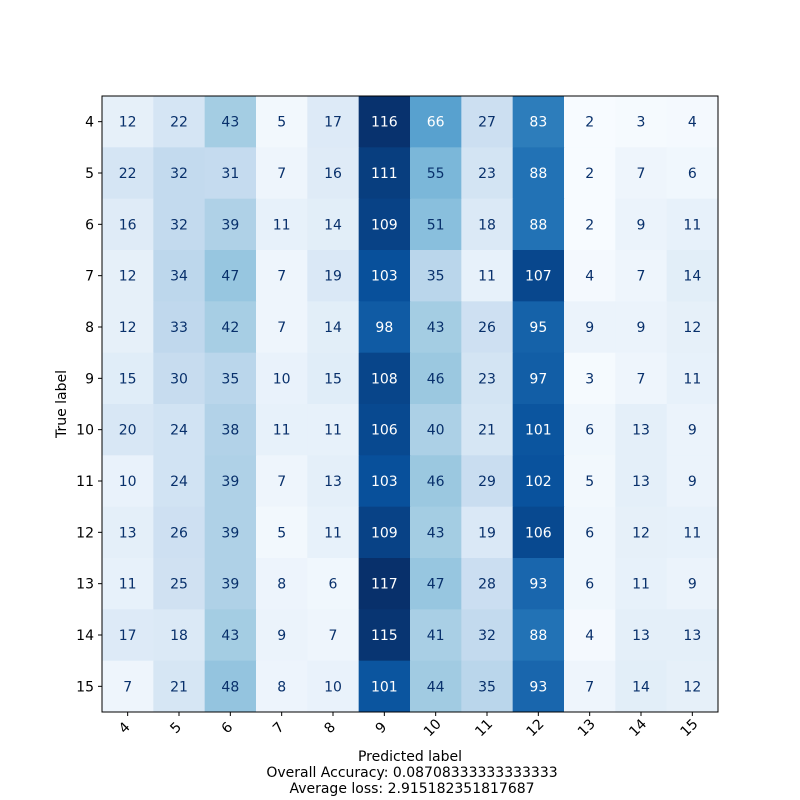 The width and height of the screenshot is (800, 800). I want to click on cell-value-label: 39, so click(230, 482).